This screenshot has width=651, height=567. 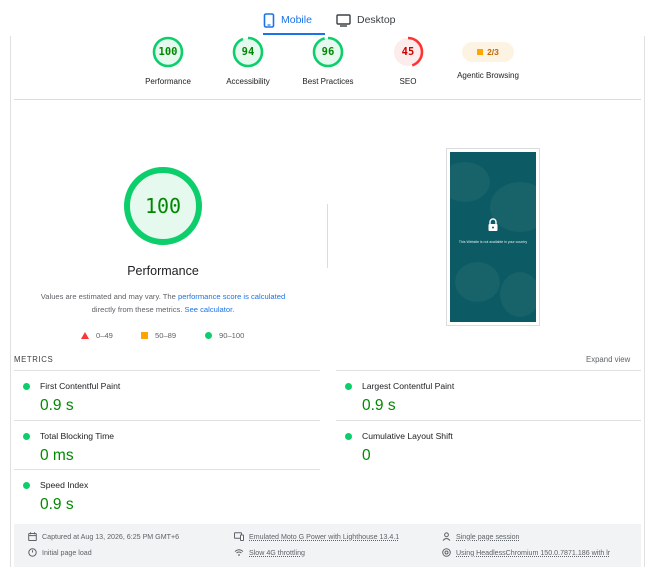 I want to click on gauge-ring: 96, so click(x=328, y=52).